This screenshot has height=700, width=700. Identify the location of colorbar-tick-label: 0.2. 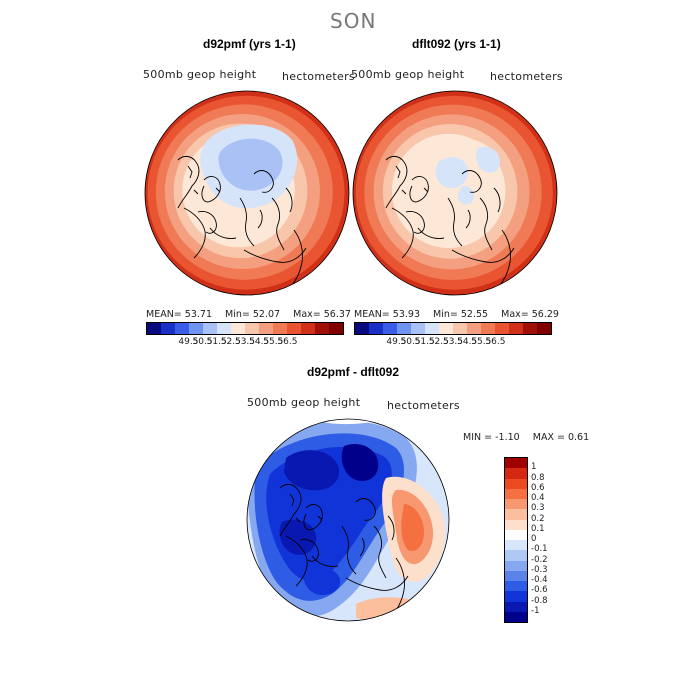
(538, 518).